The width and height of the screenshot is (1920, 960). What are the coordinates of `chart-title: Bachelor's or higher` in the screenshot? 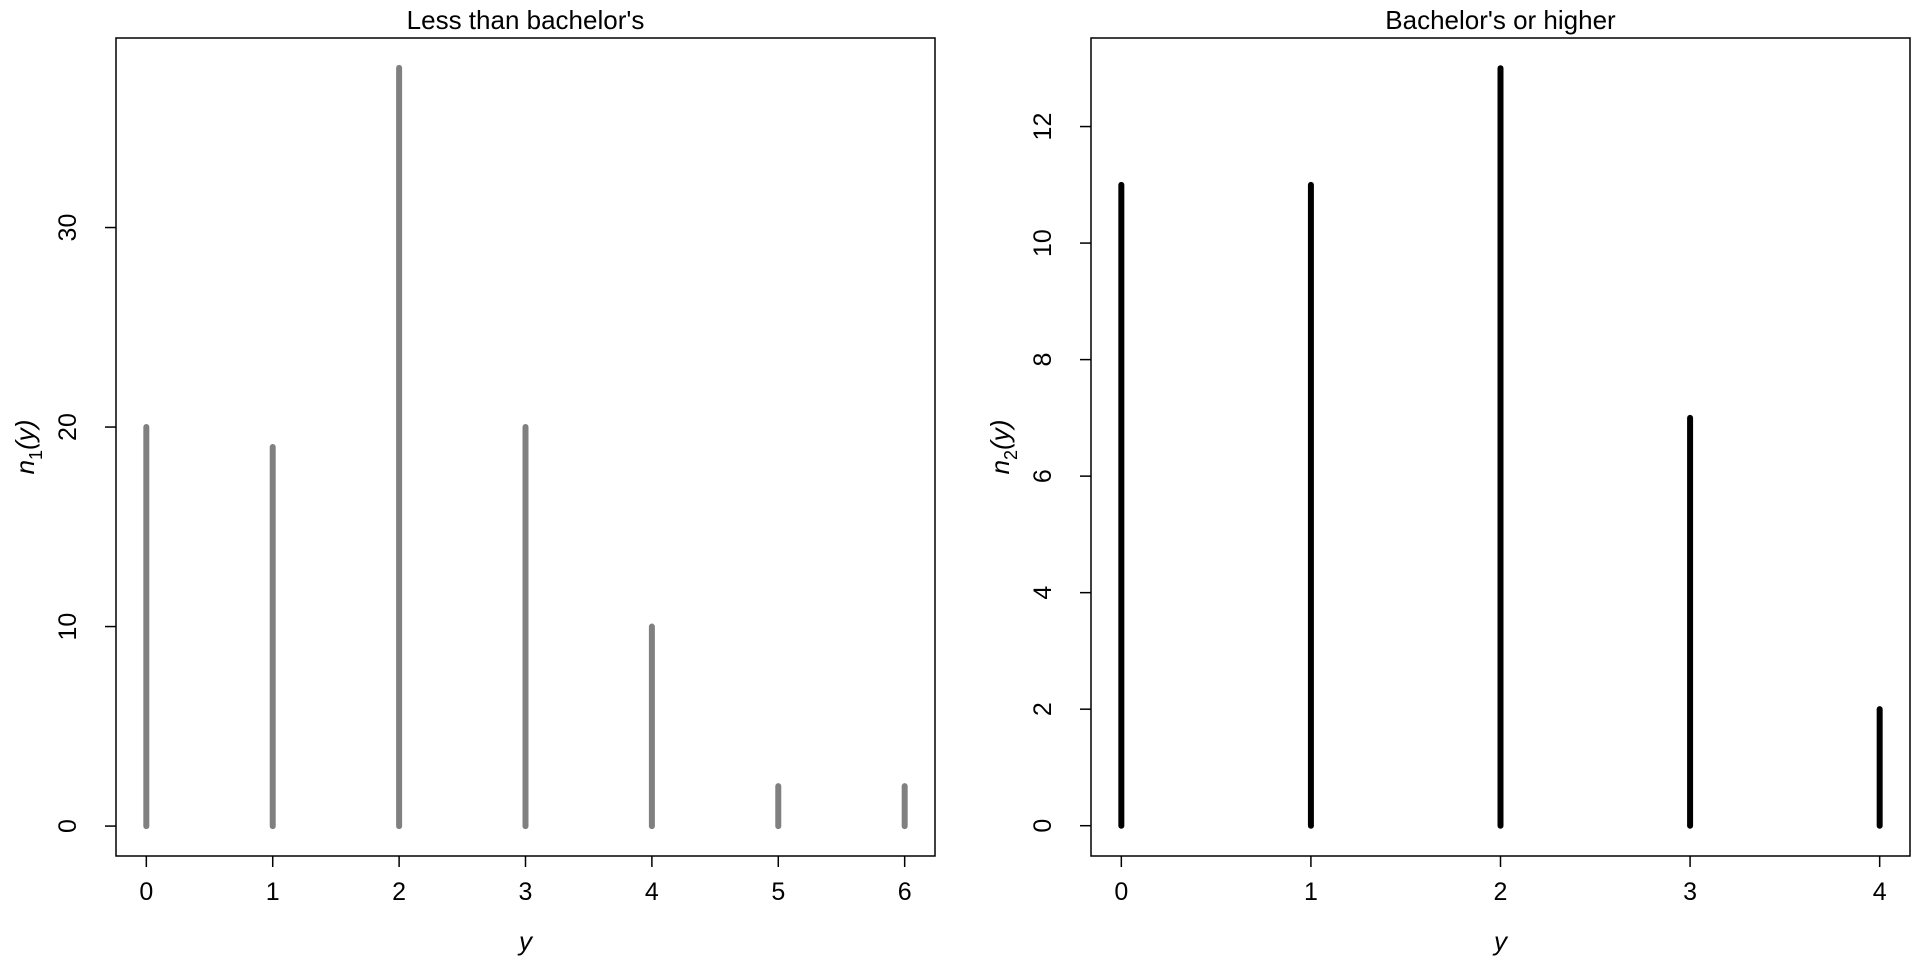 It's located at (1500, 20).